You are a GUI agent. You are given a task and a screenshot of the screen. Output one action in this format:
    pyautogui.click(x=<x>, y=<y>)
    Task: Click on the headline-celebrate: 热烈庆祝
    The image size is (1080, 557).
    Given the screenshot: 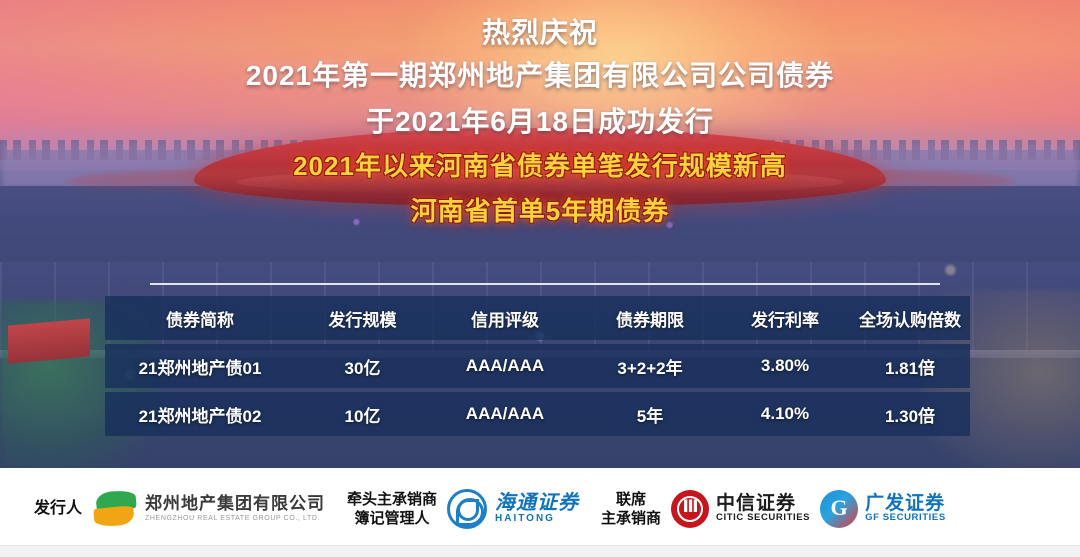 What is the action you would take?
    pyautogui.click(x=539, y=32)
    